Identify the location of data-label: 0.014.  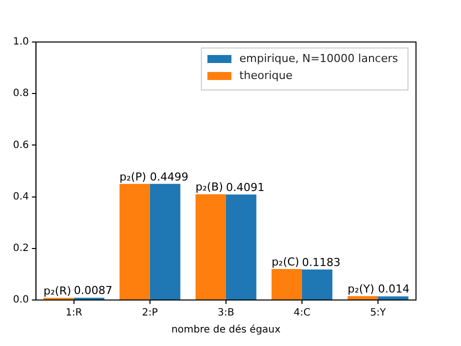
(394, 289).